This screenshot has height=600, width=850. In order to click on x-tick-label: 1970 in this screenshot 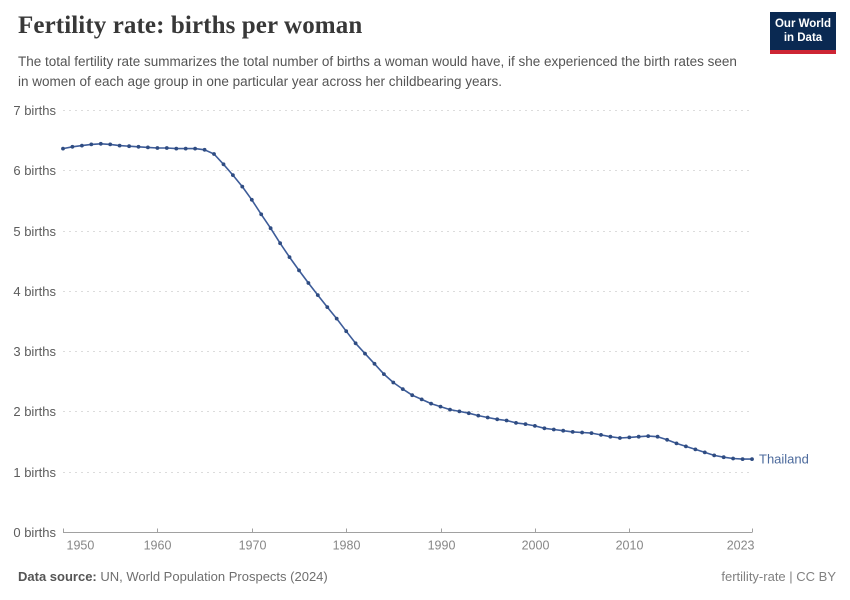, I will do `click(253, 546)`.